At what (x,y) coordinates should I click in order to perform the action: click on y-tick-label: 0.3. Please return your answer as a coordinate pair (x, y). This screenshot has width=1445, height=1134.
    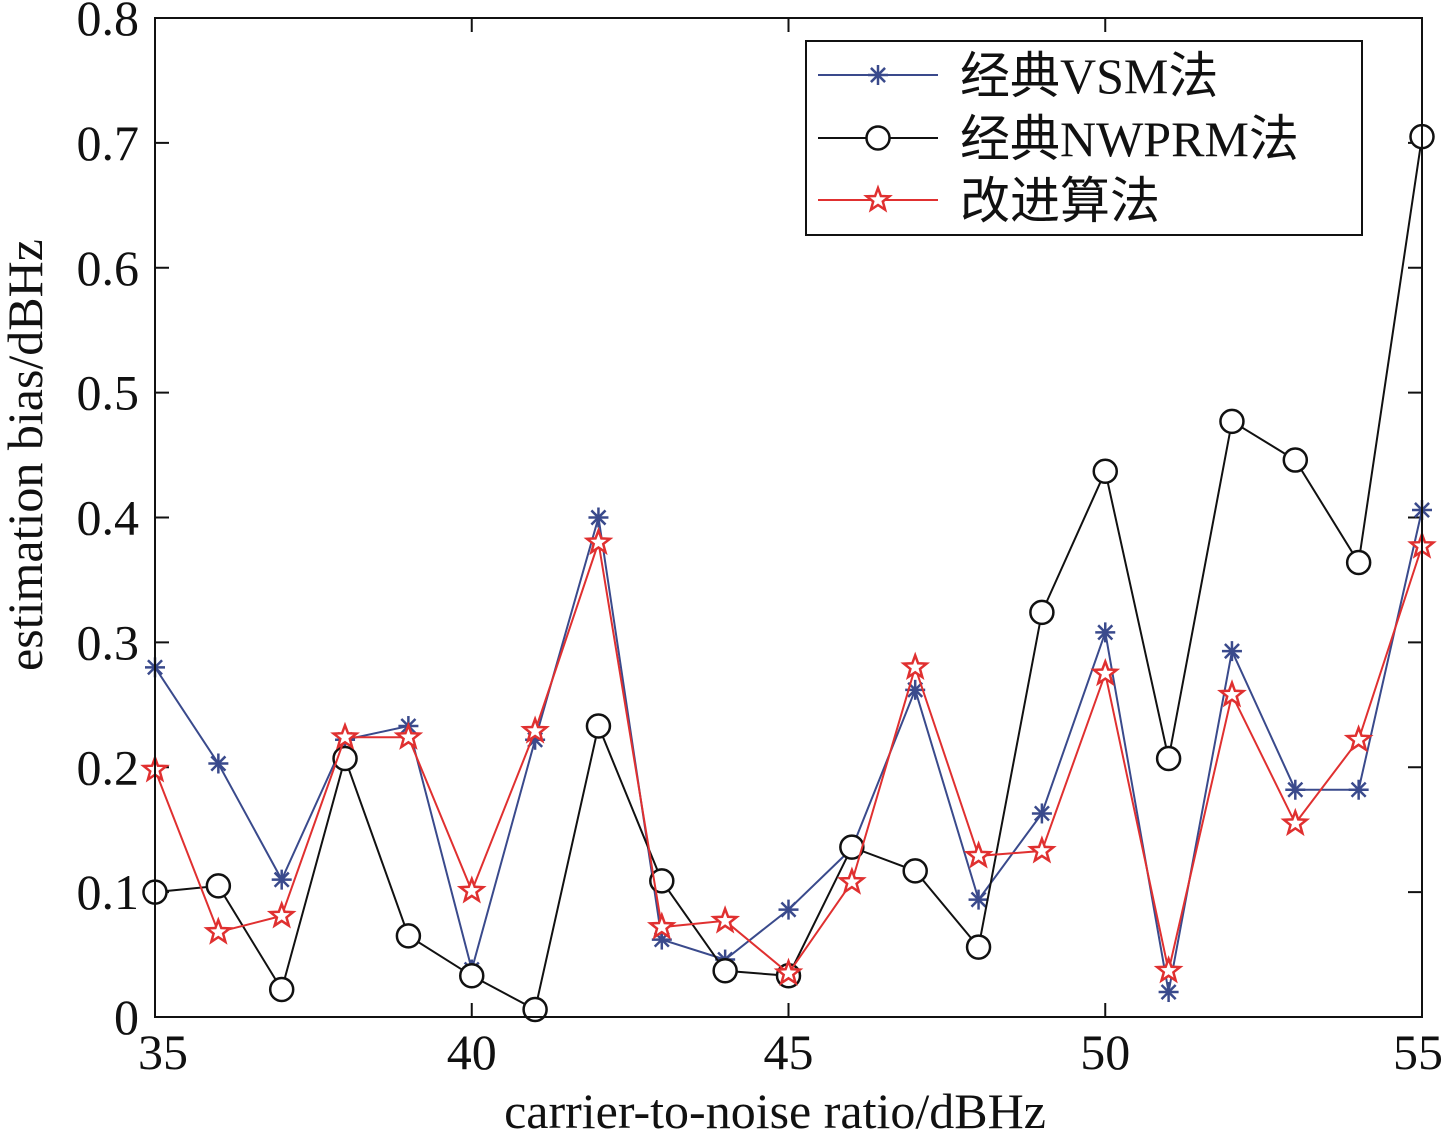
    Looking at the image, I should click on (108, 642).